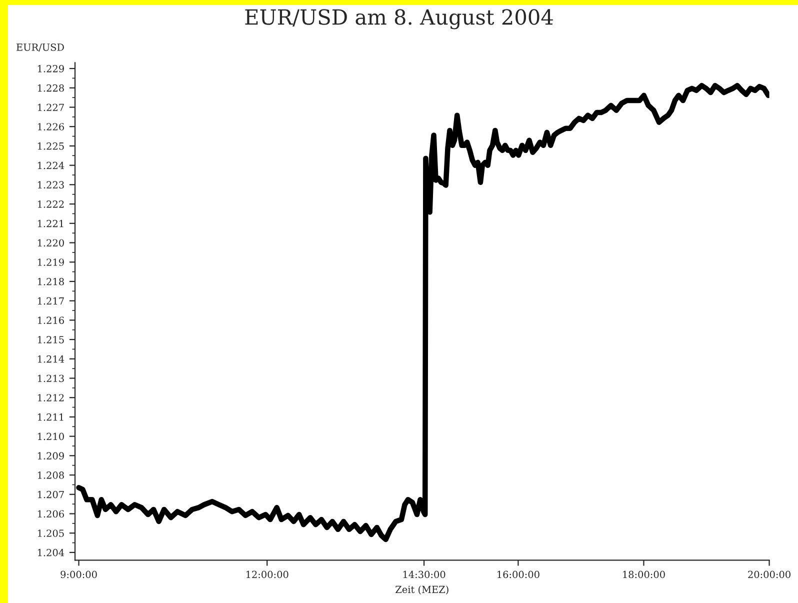 The width and height of the screenshot is (798, 603). What do you see at coordinates (51, 494) in the screenshot?
I see `y-tick-label: 1.207` at bounding box center [51, 494].